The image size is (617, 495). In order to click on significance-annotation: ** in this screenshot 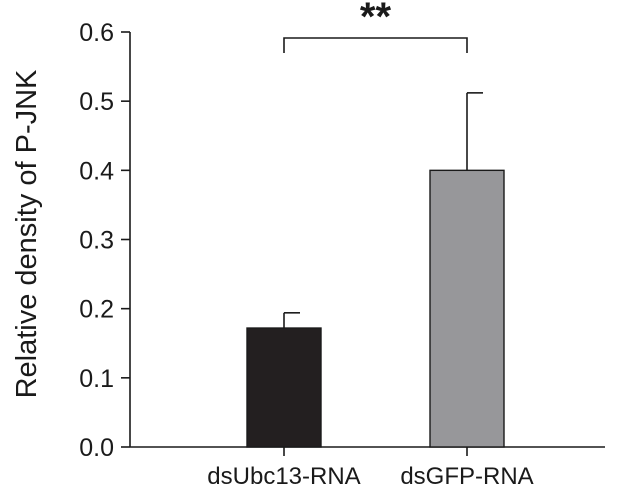, I will do `click(375, 26)`.